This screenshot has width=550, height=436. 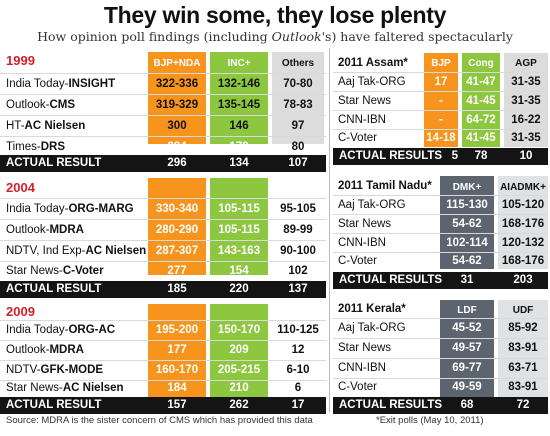 What do you see at coordinates (239, 163) in the screenshot?
I see `inc-actual: 134` at bounding box center [239, 163].